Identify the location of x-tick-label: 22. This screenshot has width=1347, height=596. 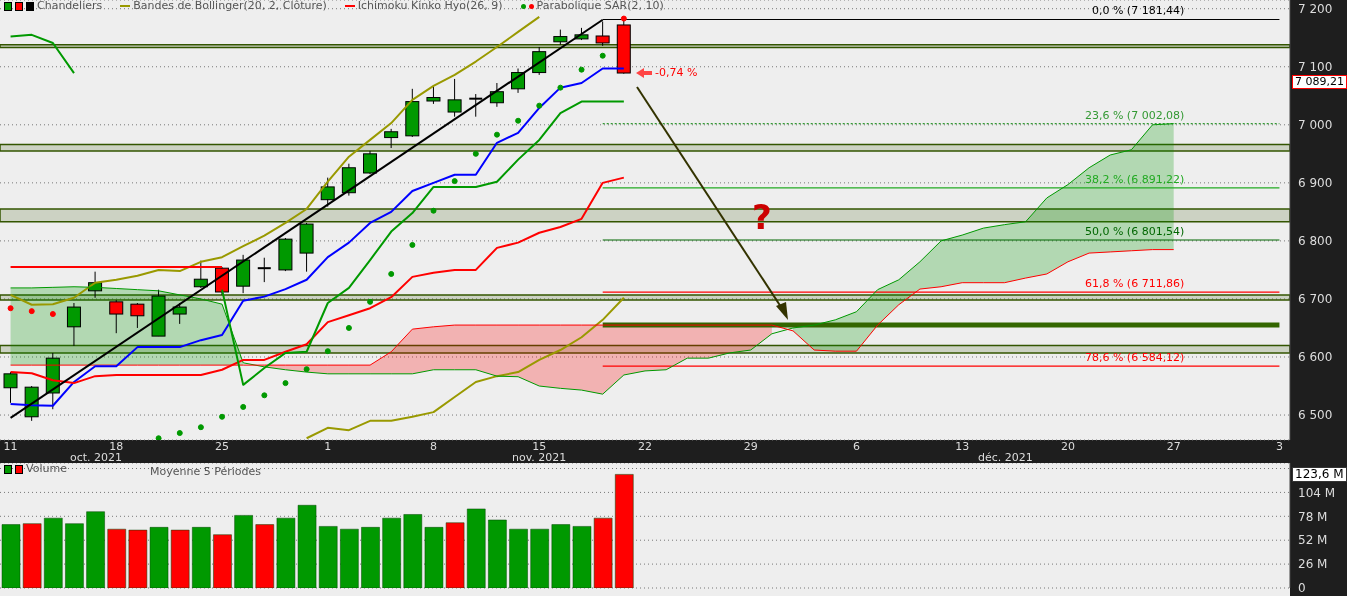
(645, 446).